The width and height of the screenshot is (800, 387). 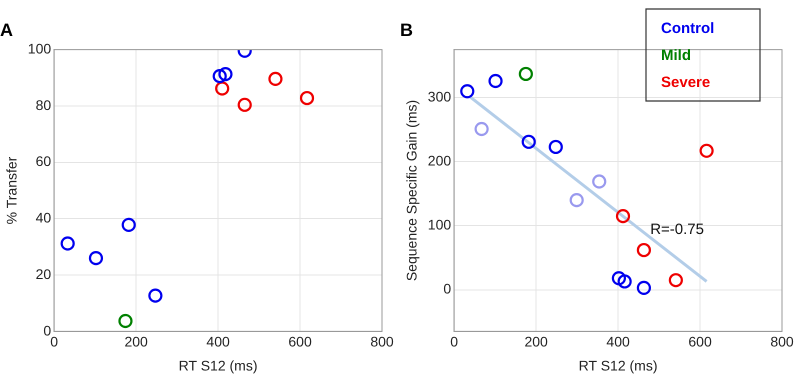 I want to click on y-axis-title: % Transfer, so click(x=11, y=190).